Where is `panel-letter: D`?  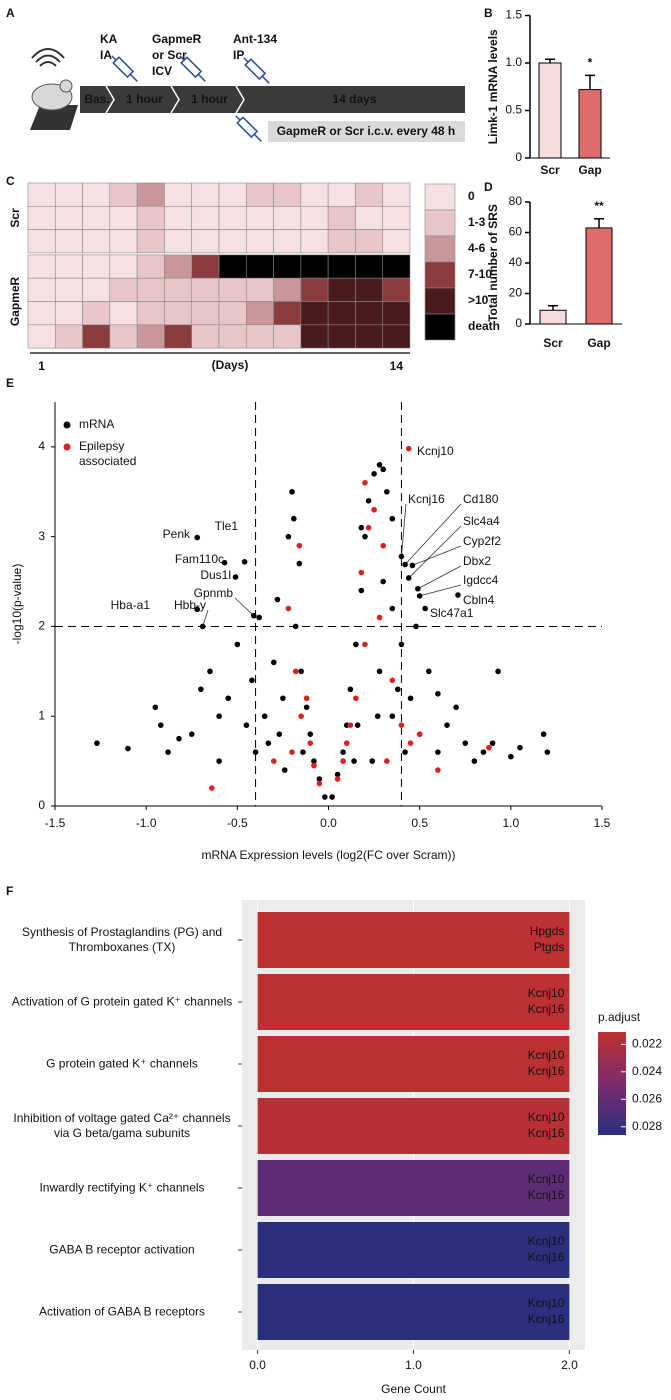 panel-letter: D is located at coordinates (488, 187).